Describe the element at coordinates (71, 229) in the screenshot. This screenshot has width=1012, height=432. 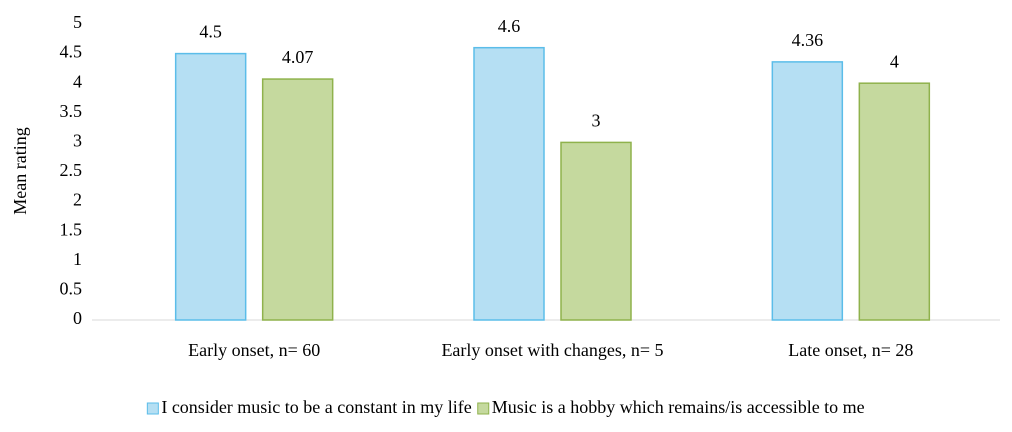
I see `y-tick-label: 1.5` at that location.